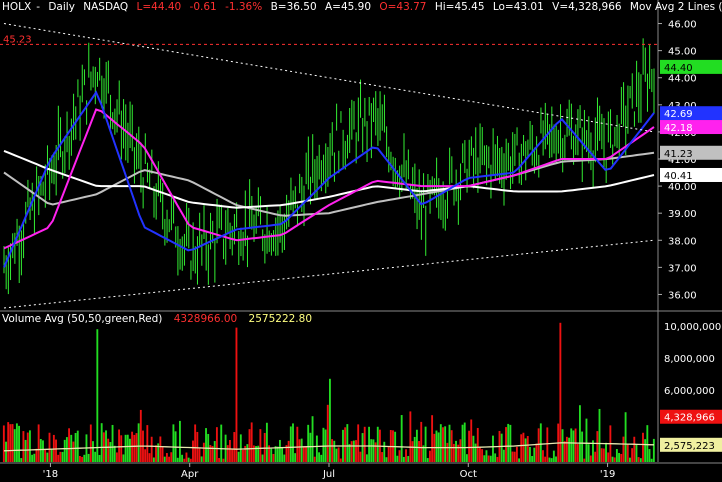  I want to click on price-tick-label: 40.00, so click(682, 187).